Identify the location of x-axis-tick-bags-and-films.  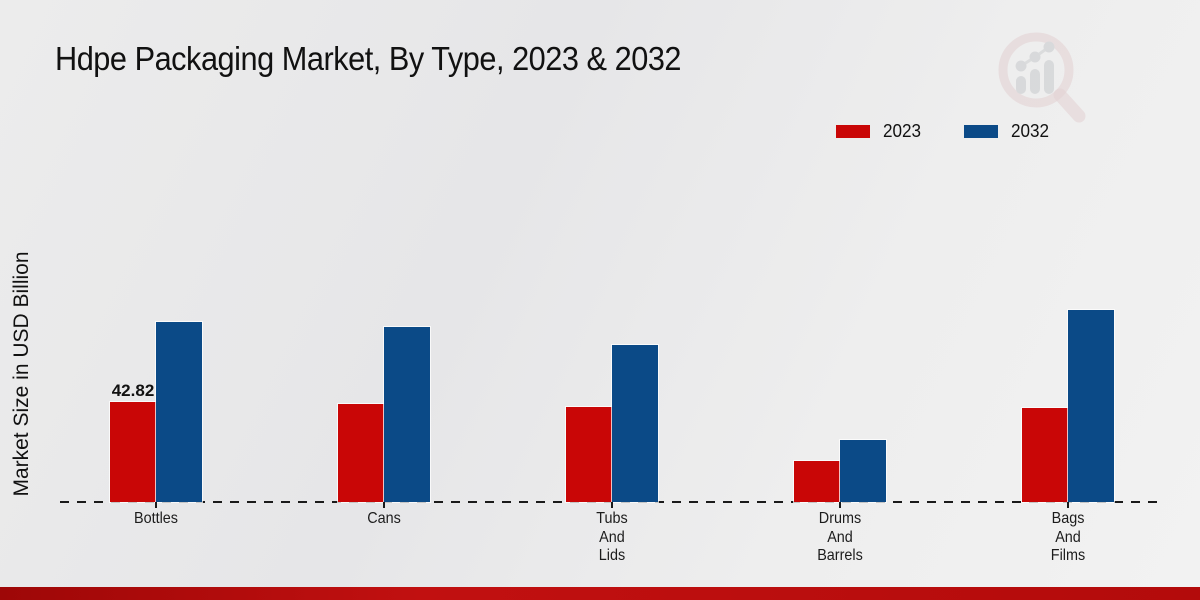
(1068, 505).